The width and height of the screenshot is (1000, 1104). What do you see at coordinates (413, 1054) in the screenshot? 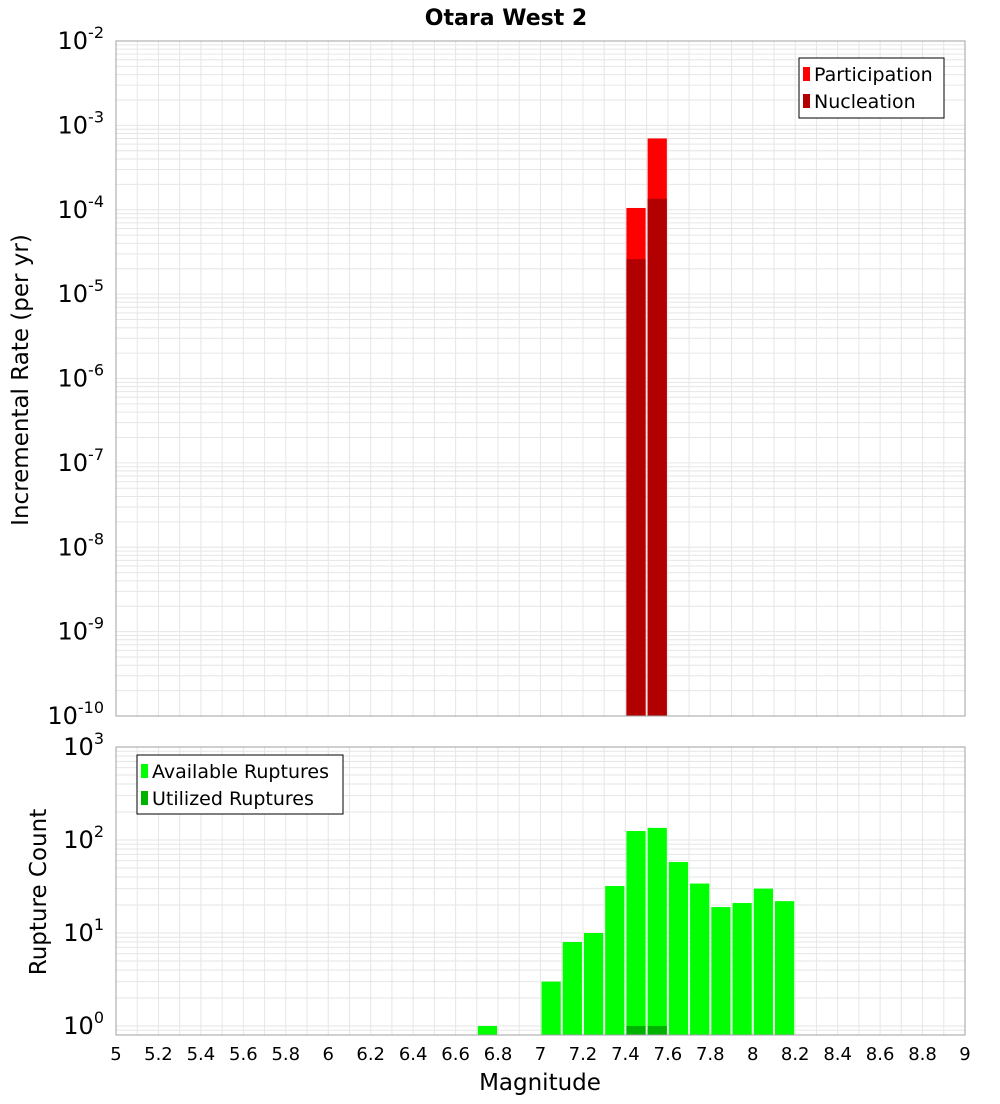
I see `x-tick-label: 6.4` at bounding box center [413, 1054].